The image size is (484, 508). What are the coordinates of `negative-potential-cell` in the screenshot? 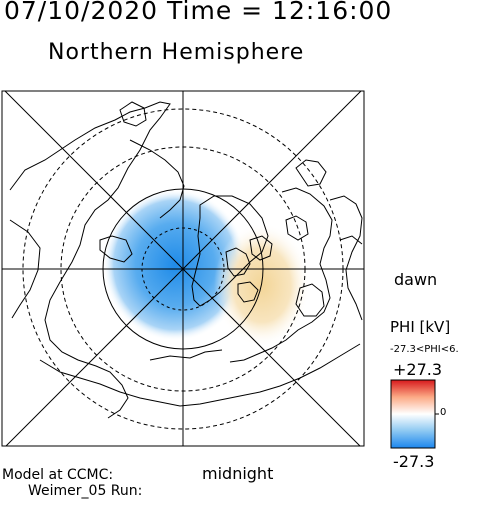 It's located at (175, 265).